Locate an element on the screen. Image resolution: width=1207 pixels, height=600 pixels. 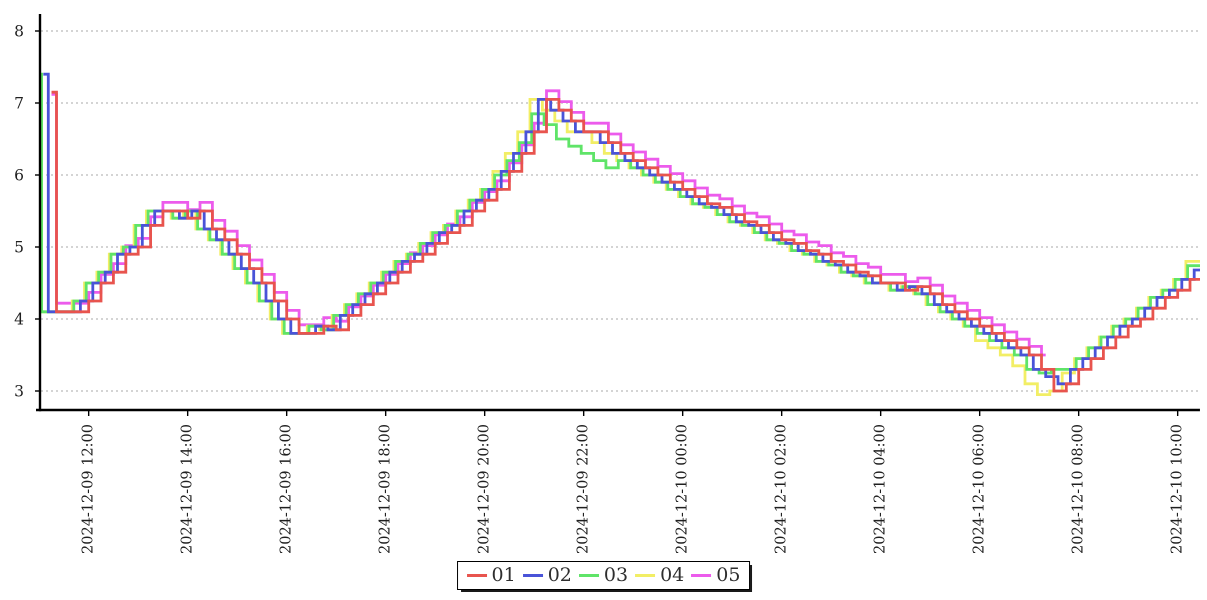
x-tick-label-9: 2024-12-10 06:00 is located at coordinates (980, 489).